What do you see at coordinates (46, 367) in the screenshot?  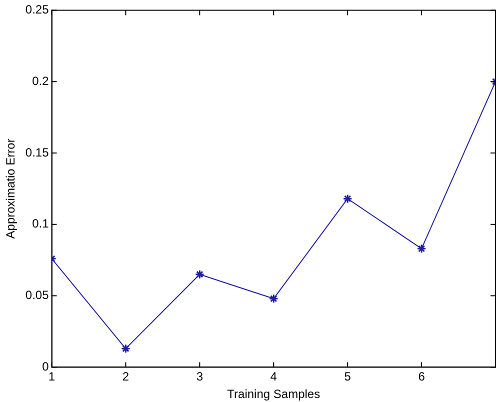 I see `y-tick-label: 0` at bounding box center [46, 367].